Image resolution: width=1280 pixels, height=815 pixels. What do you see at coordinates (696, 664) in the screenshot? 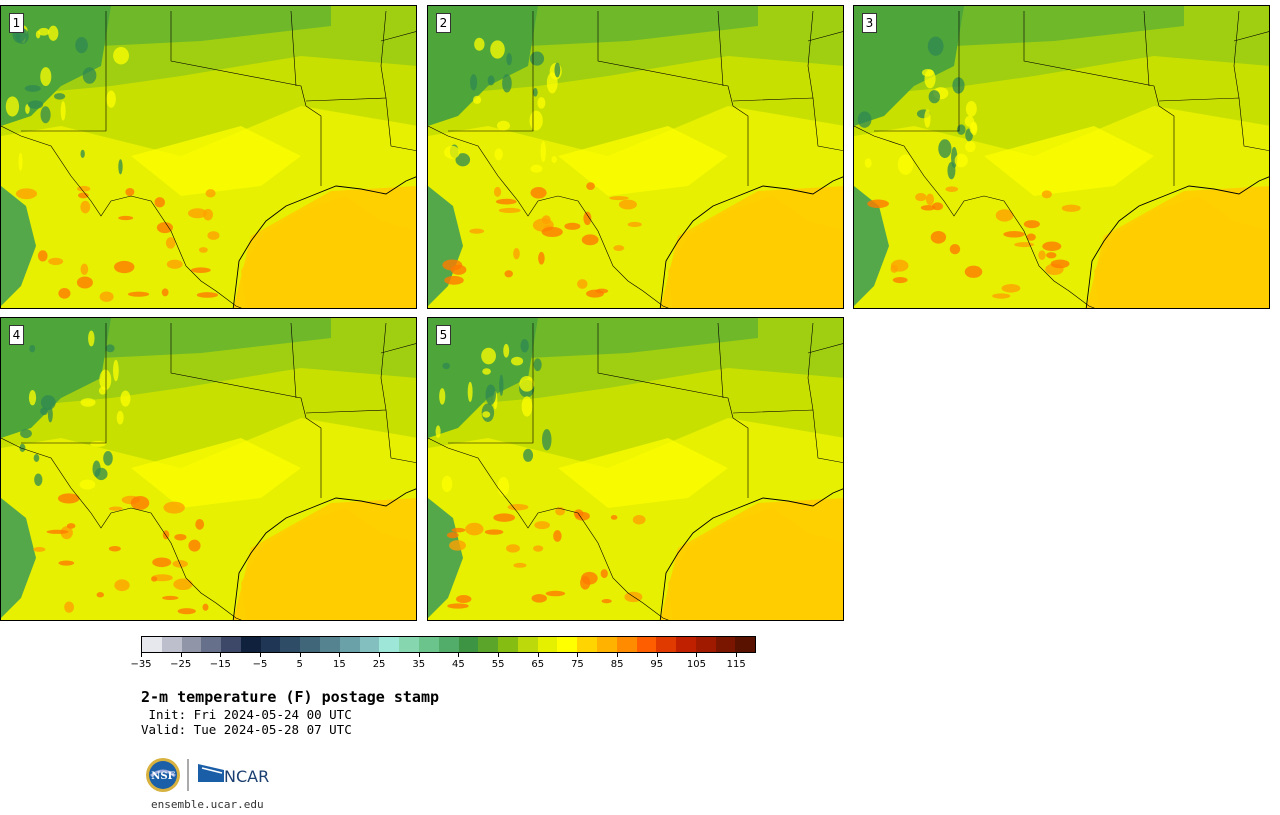
I see `colorbar-tick-label: 105` at bounding box center [696, 664].